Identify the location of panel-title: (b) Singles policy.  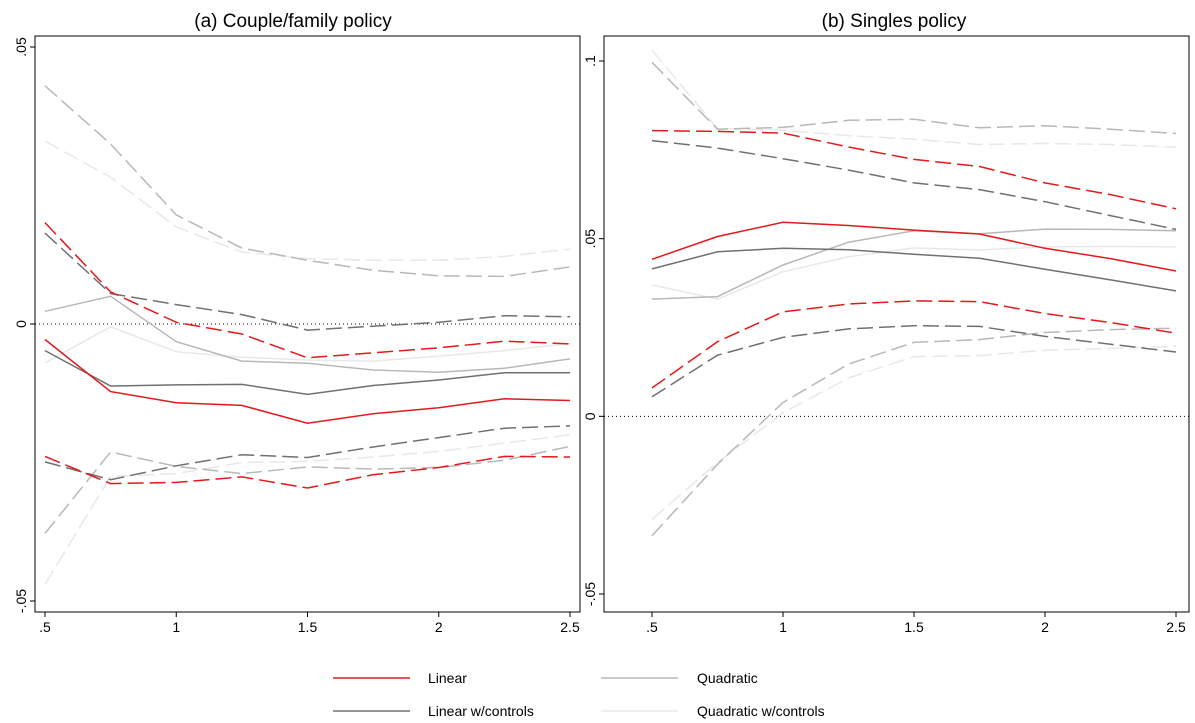
(894, 21).